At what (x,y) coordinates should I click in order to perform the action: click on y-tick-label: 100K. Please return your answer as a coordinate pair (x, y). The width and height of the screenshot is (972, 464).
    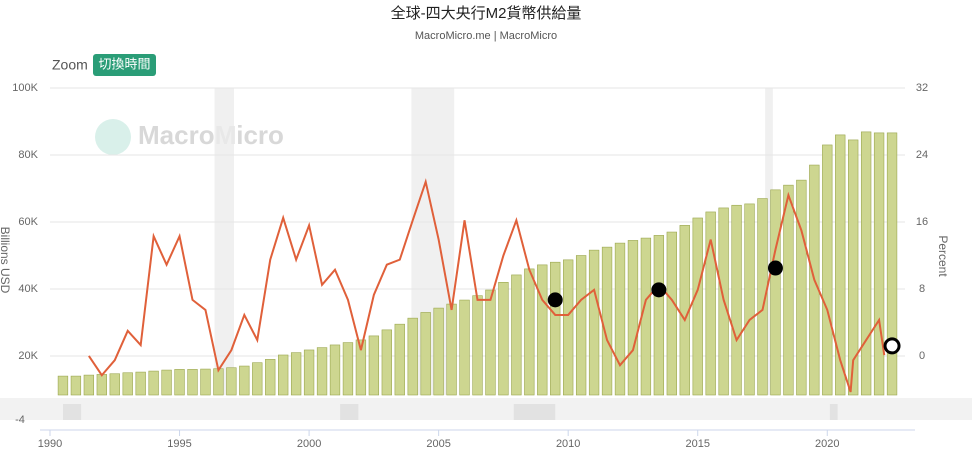
    Looking at the image, I should click on (25, 88).